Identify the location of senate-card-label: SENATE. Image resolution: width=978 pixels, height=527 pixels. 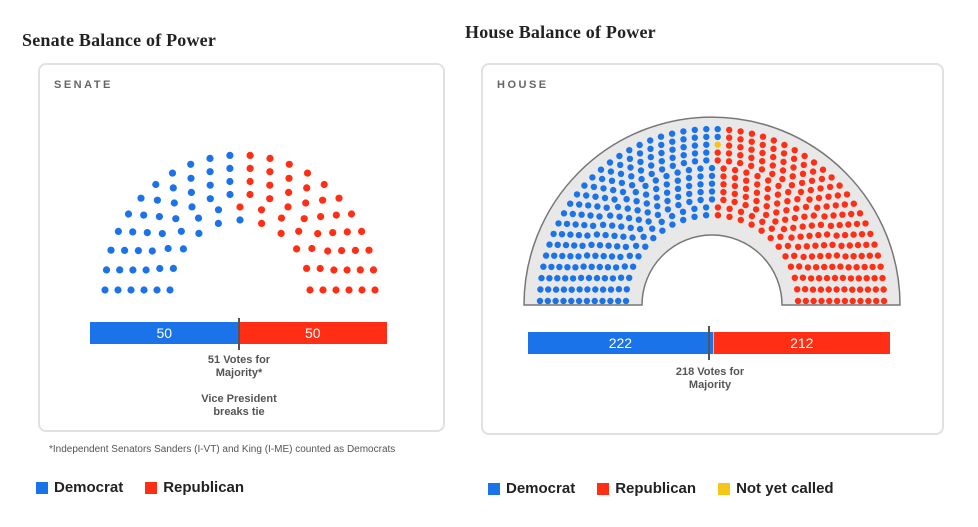
(83, 85).